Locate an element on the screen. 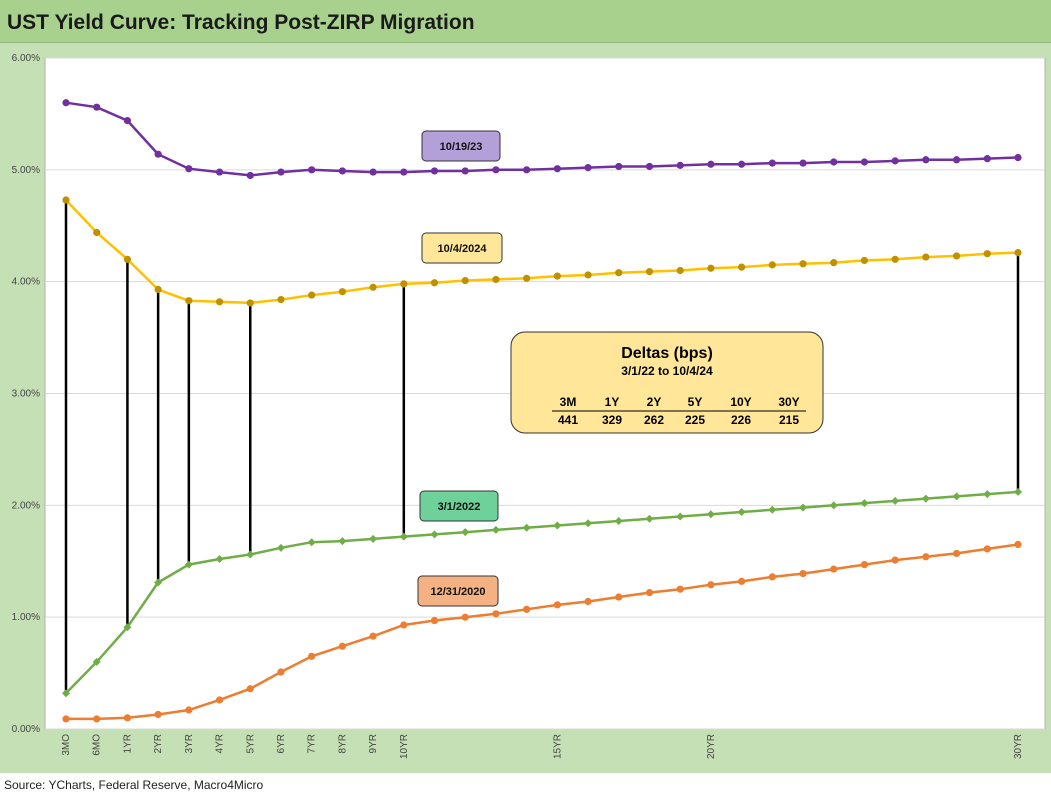 This screenshot has height=803, width=1051. series-label: 10/19/23 is located at coordinates (461, 147).